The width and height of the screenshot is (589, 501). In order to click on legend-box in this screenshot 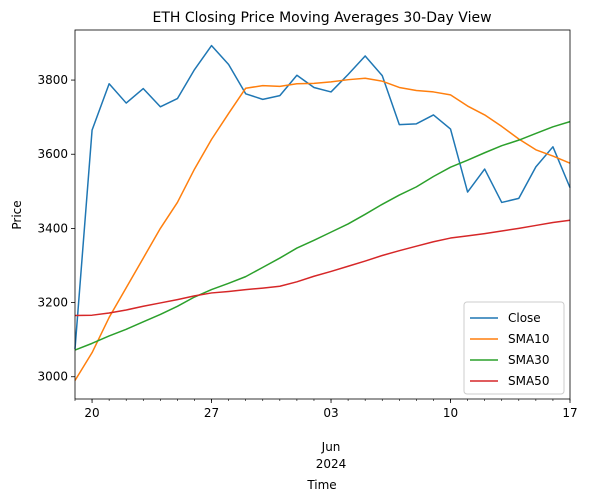, I will do `click(514, 348)`.